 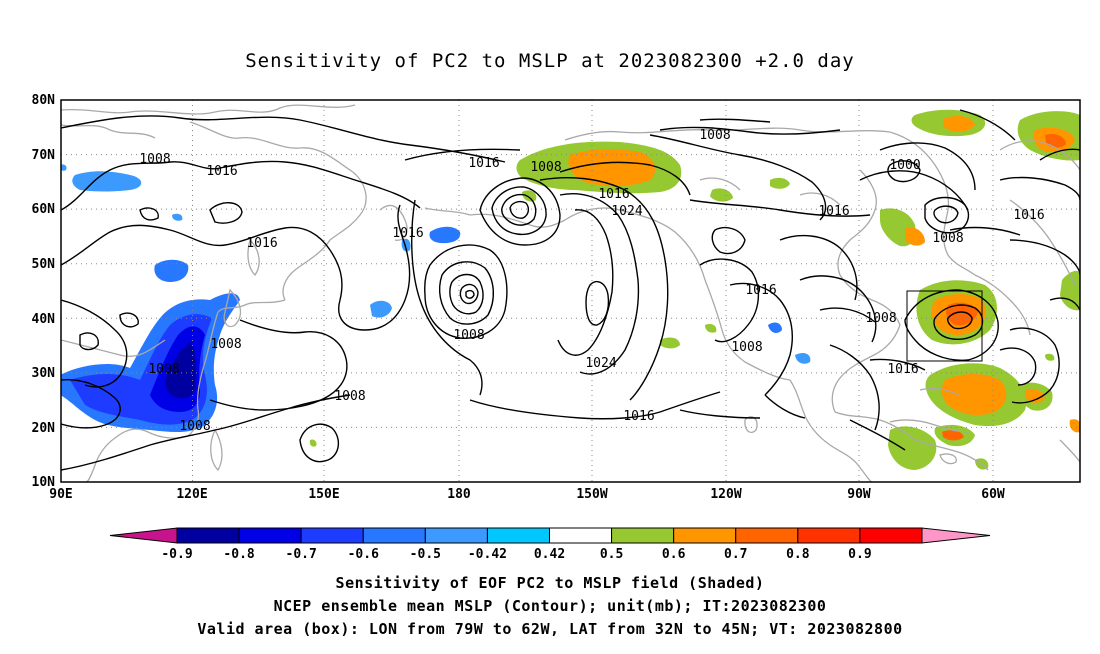 What do you see at coordinates (44, 428) in the screenshot?
I see `lat-label-20n: 20N` at bounding box center [44, 428].